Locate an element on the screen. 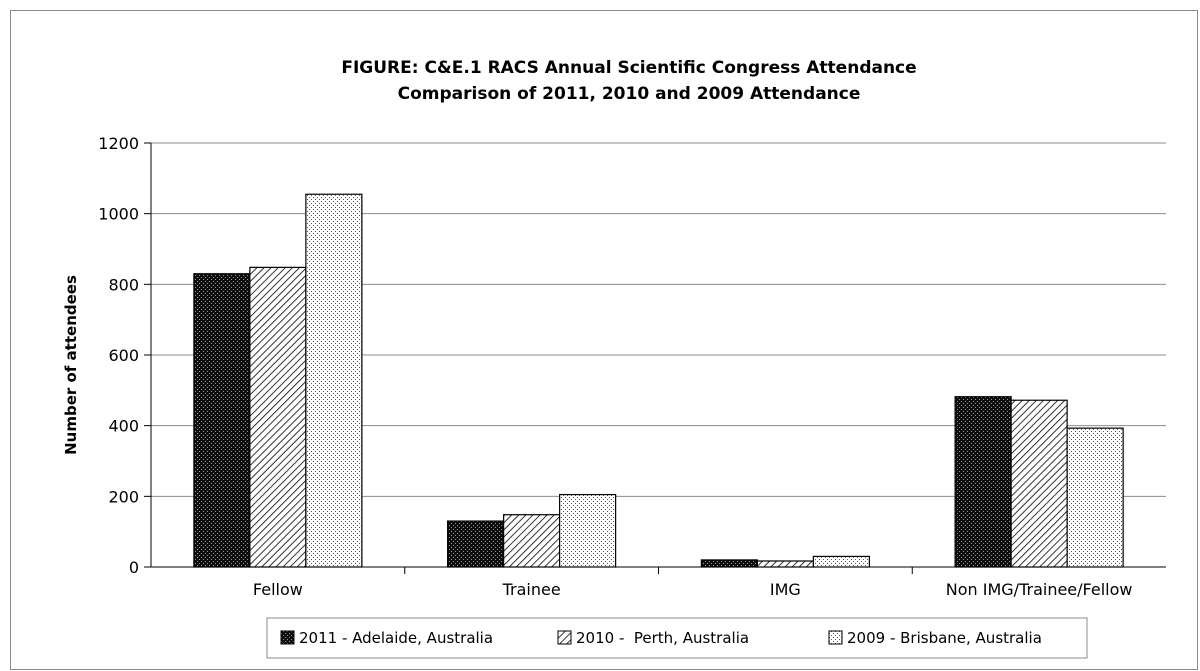  legend-box is located at coordinates (677, 638).